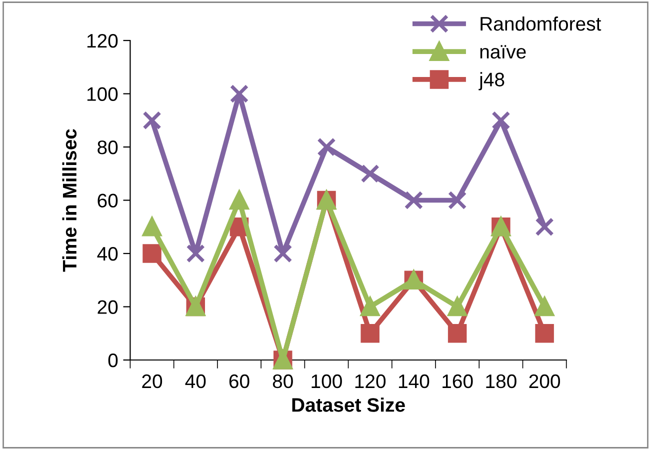 This screenshot has width=651, height=450. I want to click on legend-label: j48, so click(491, 81).